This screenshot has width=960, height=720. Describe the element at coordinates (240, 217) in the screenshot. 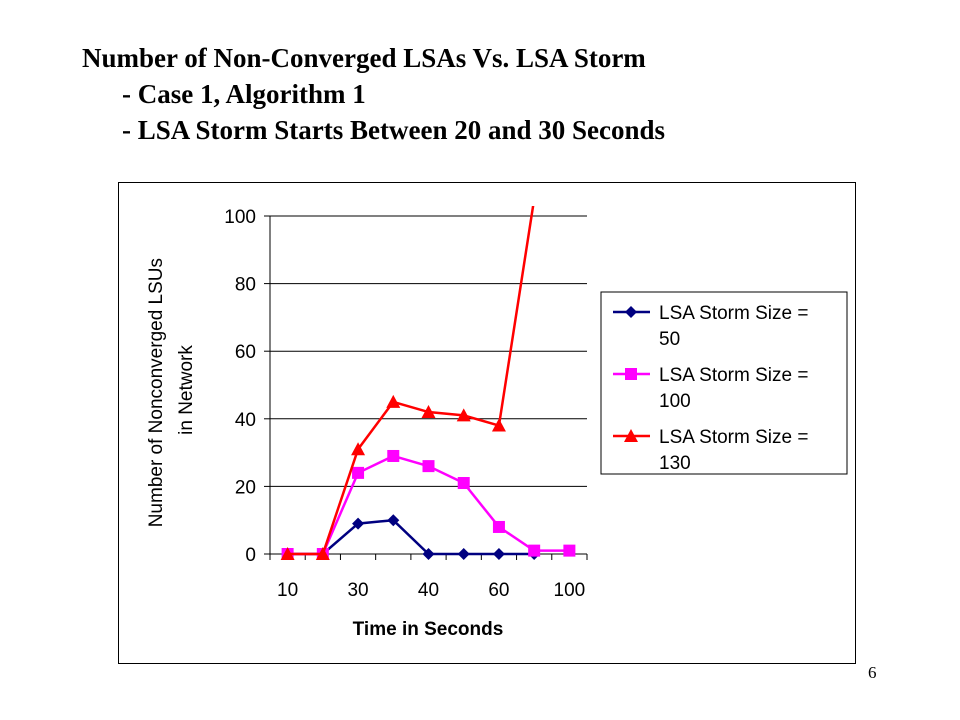

I see `y-tick-label-100: 100` at that location.